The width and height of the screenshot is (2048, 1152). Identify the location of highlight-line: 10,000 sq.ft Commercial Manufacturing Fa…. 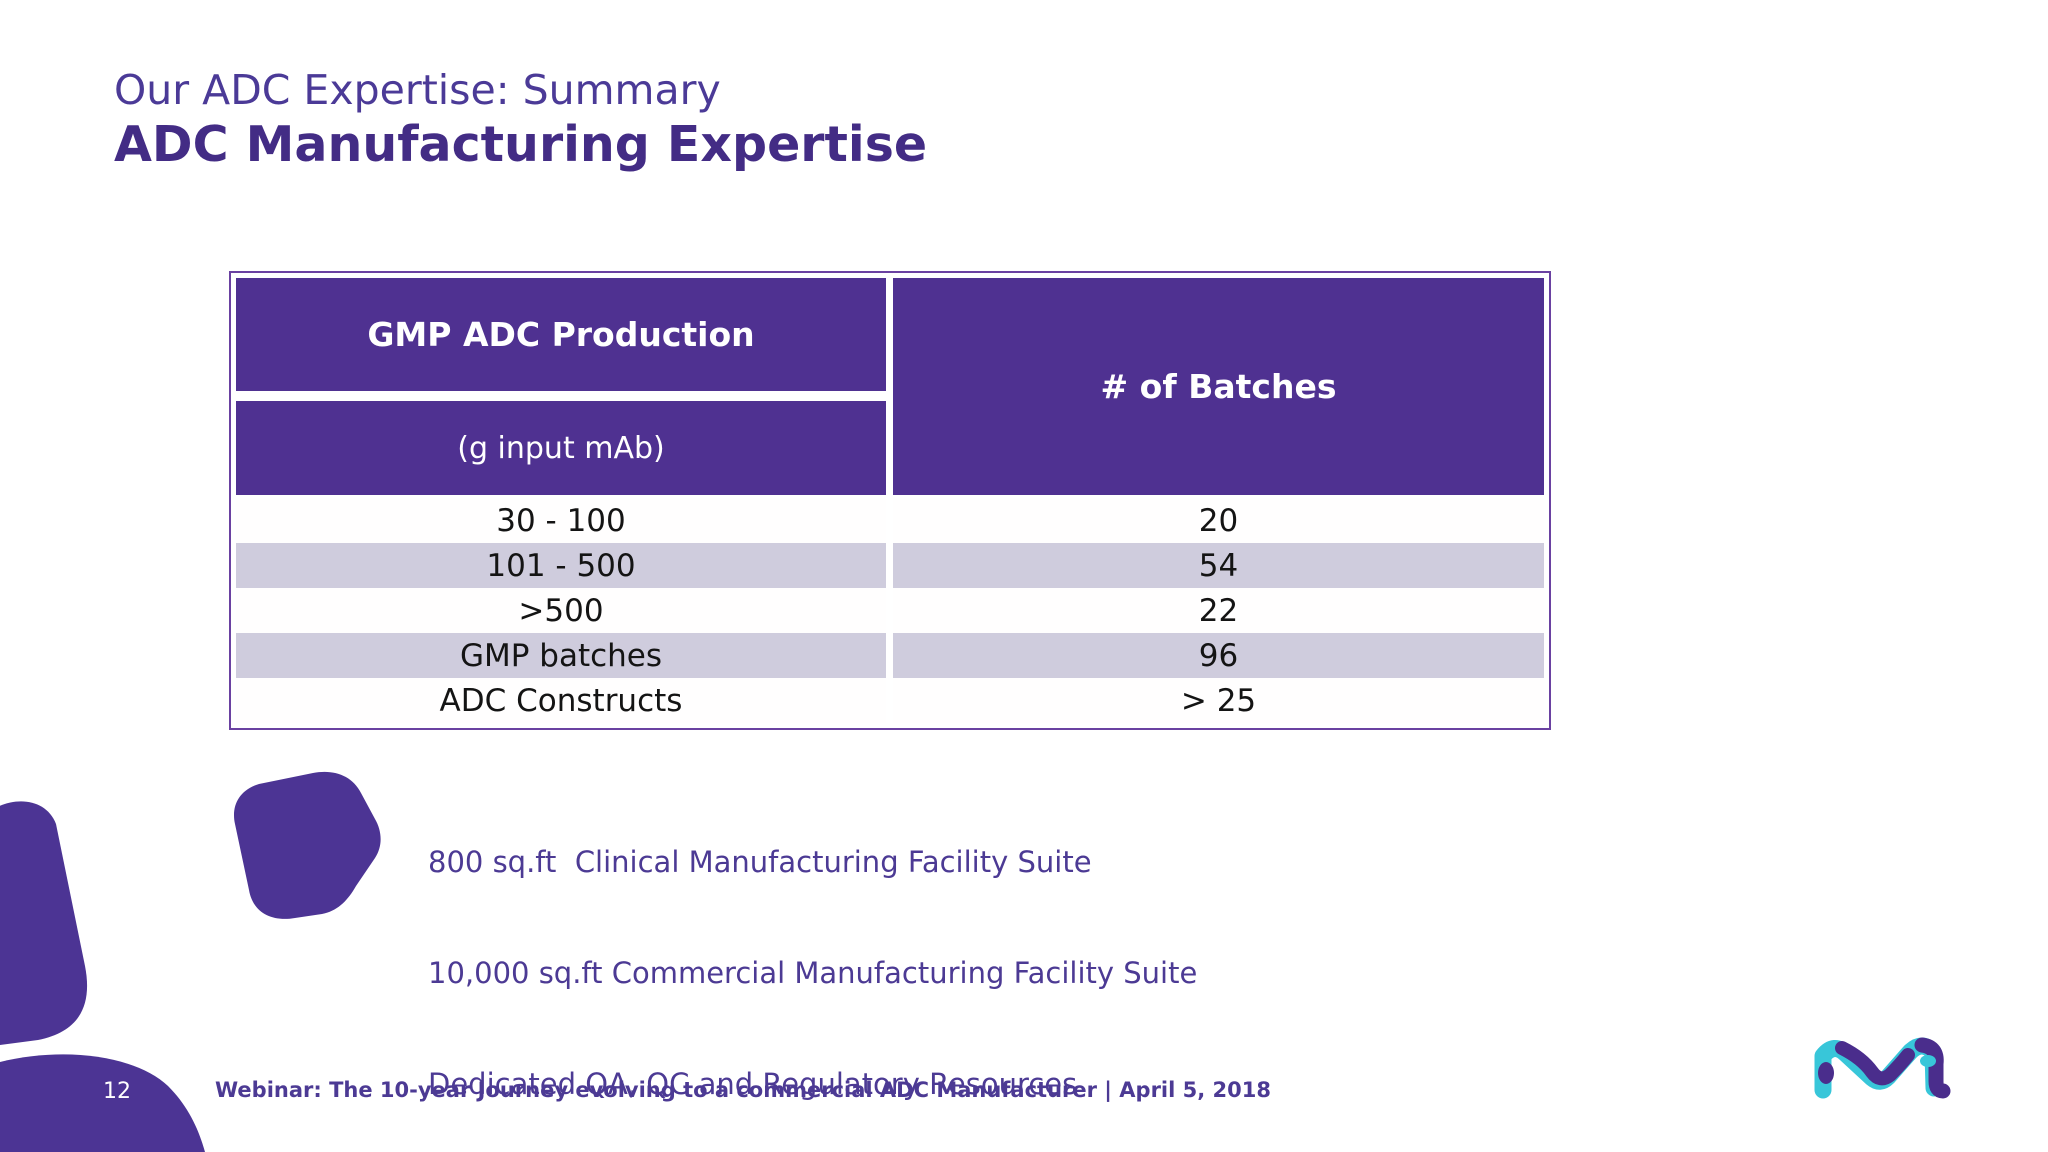
(813, 973).